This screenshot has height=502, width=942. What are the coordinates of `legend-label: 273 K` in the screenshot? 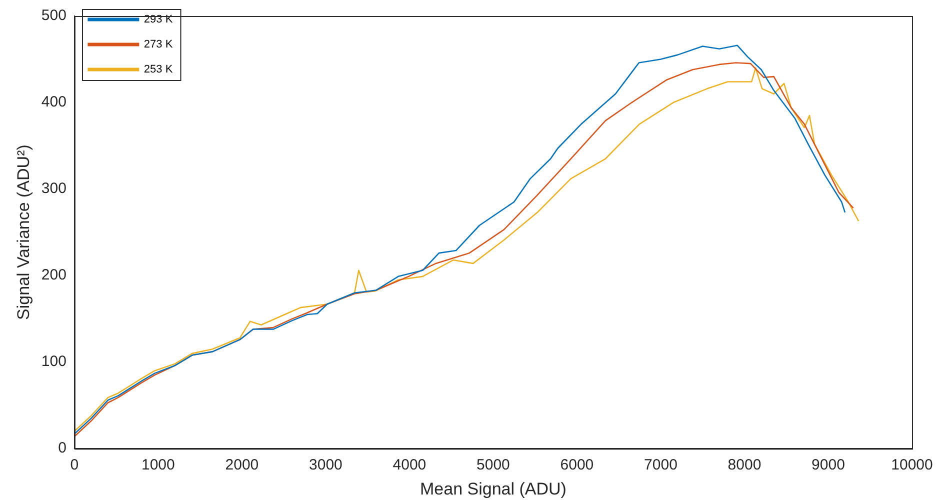 It's located at (159, 44).